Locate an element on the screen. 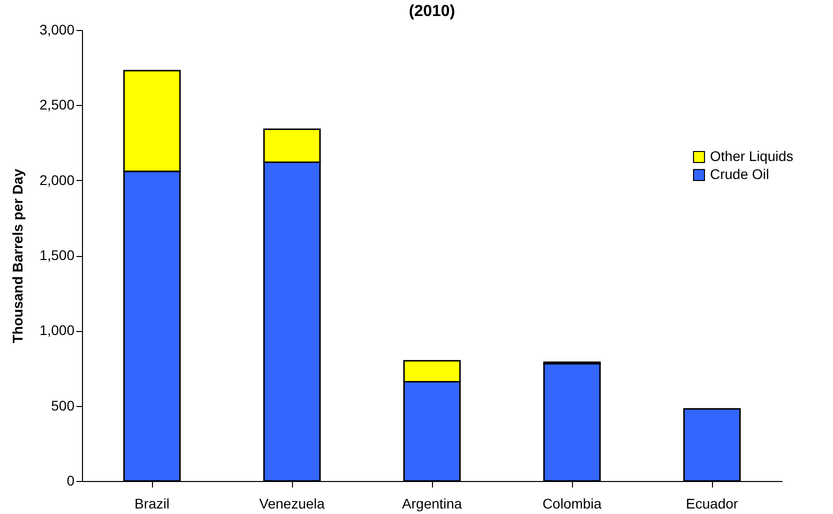  x-tick-label: Colombia is located at coordinates (572, 504).